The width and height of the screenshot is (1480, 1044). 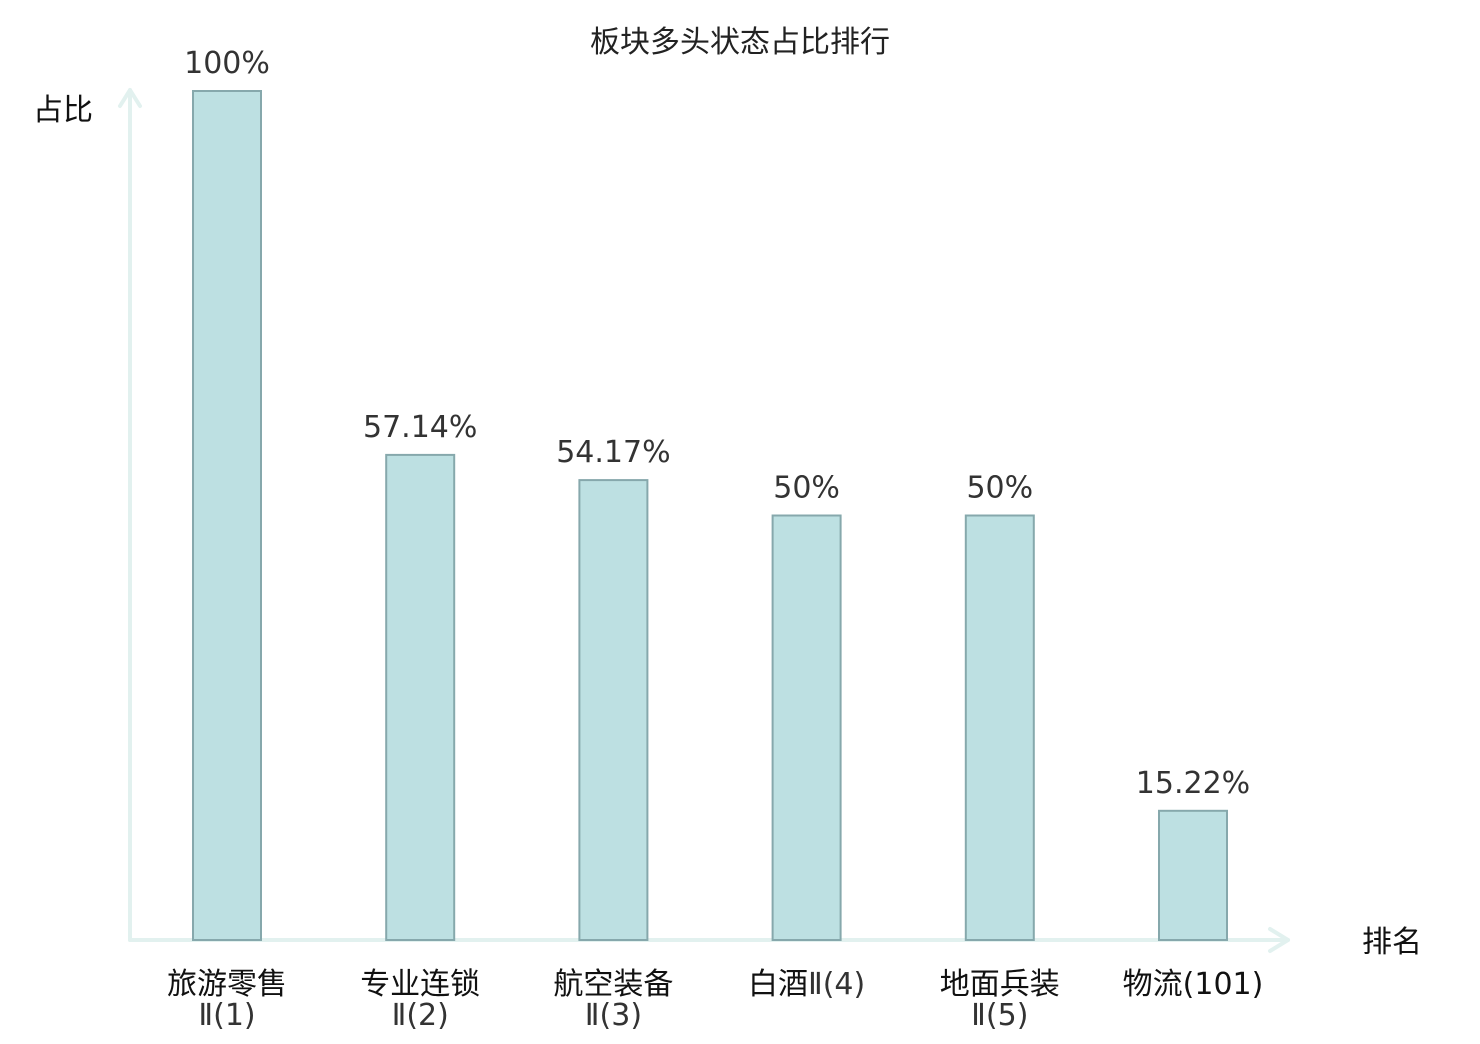 I want to click on category-rank-1: Ⅱ(1), so click(x=226, y=1015).